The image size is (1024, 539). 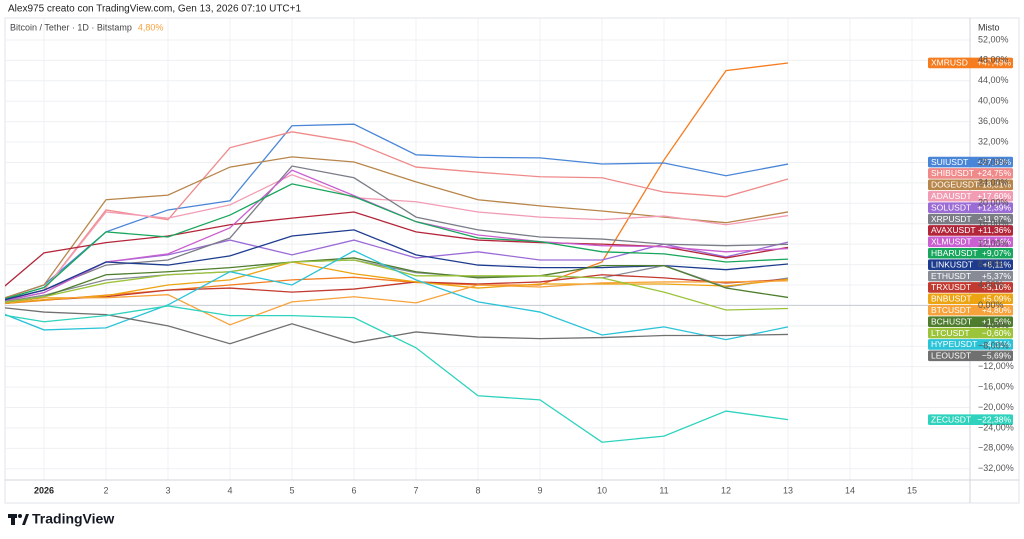 I want to click on badge-value: +11,97%, so click(x=995, y=219).